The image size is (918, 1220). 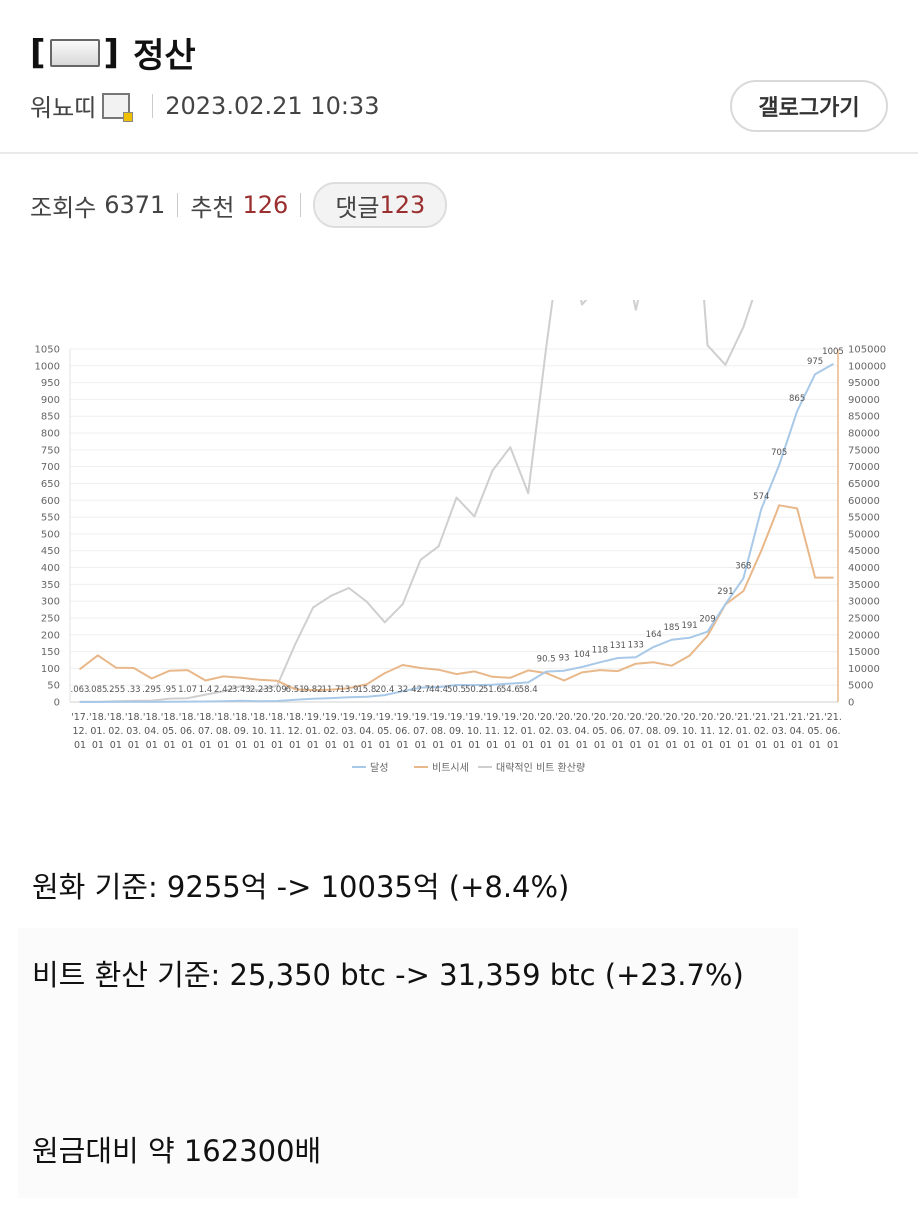 What do you see at coordinates (864, 534) in the screenshot?
I see `y-right-tick-label: 50000` at bounding box center [864, 534].